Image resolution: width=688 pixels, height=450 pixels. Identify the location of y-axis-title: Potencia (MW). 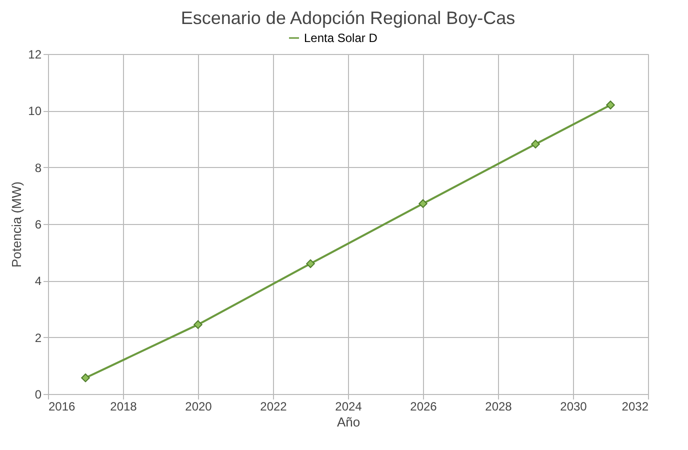
(16, 225).